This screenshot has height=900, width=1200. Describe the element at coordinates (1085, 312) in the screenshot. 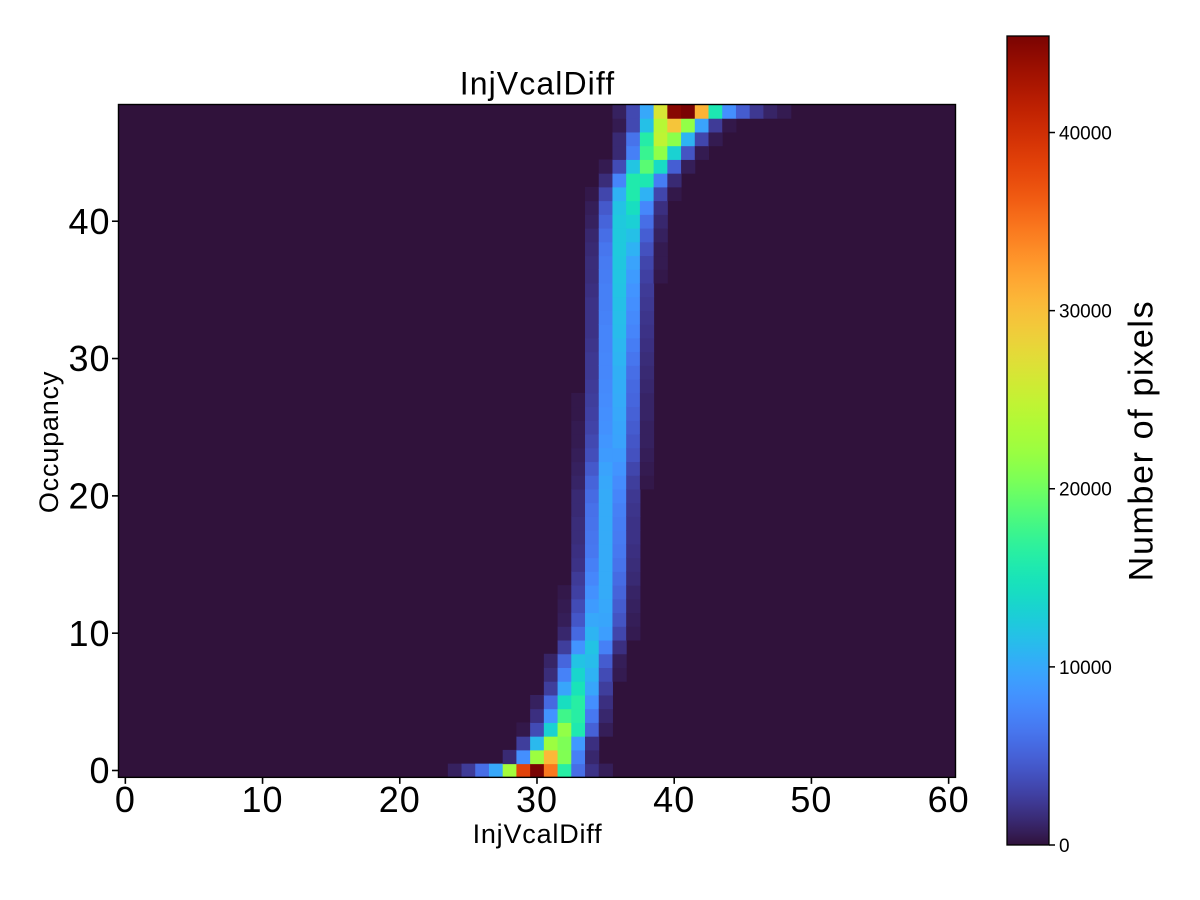

I see `svg-text: 30000` at that location.